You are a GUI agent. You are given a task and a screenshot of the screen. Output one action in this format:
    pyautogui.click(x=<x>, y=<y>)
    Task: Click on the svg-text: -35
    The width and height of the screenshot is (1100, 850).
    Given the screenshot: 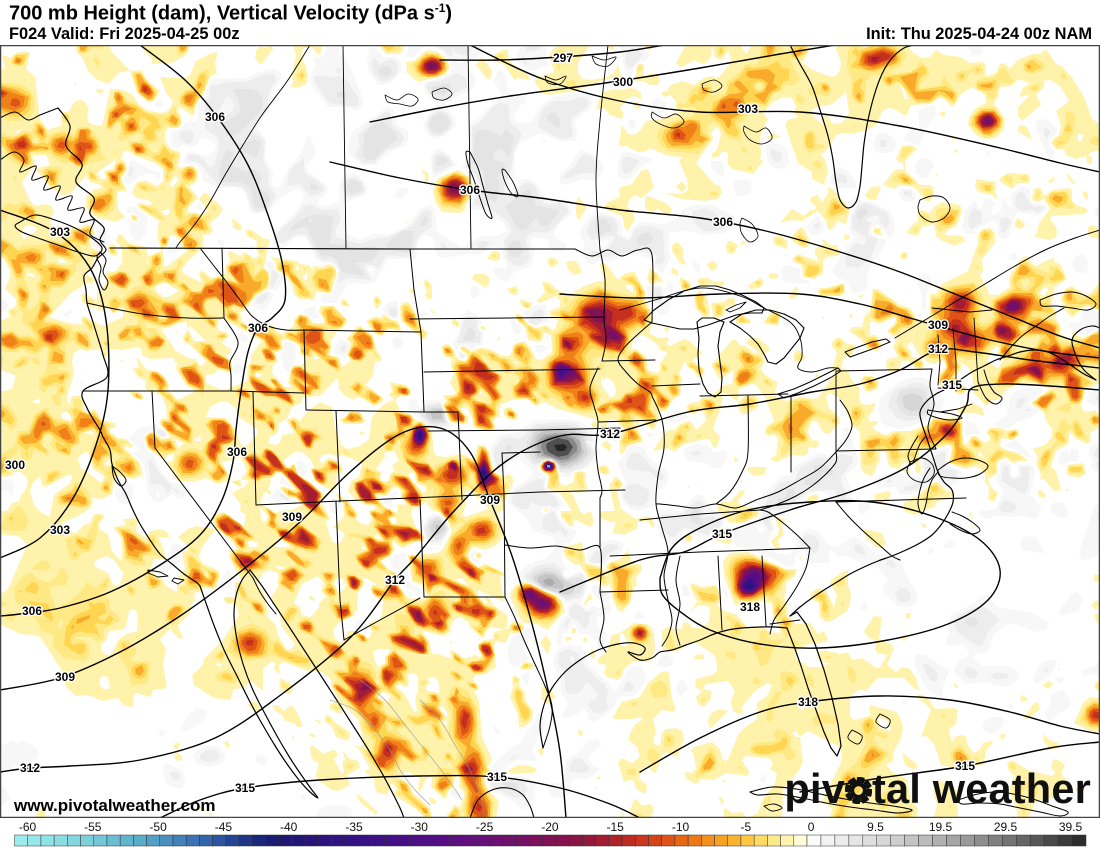 What is the action you would take?
    pyautogui.click(x=354, y=827)
    